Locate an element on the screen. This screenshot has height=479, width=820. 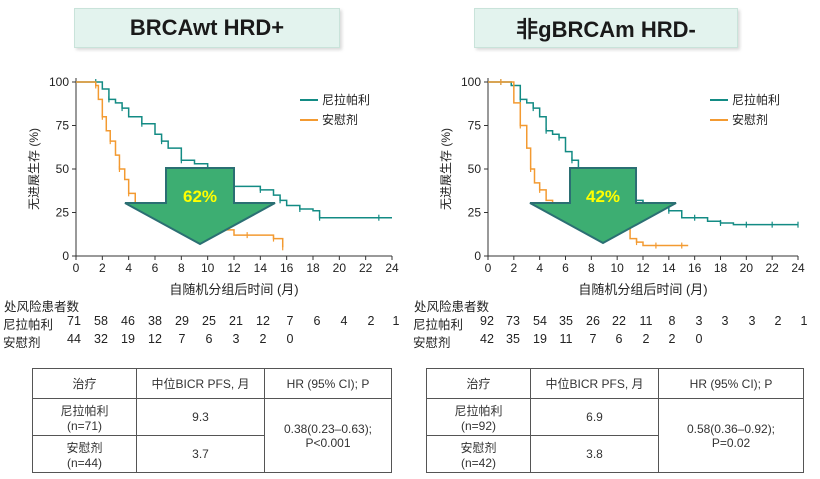
risk-row-label: 安慰剂 is located at coordinates (432, 343).